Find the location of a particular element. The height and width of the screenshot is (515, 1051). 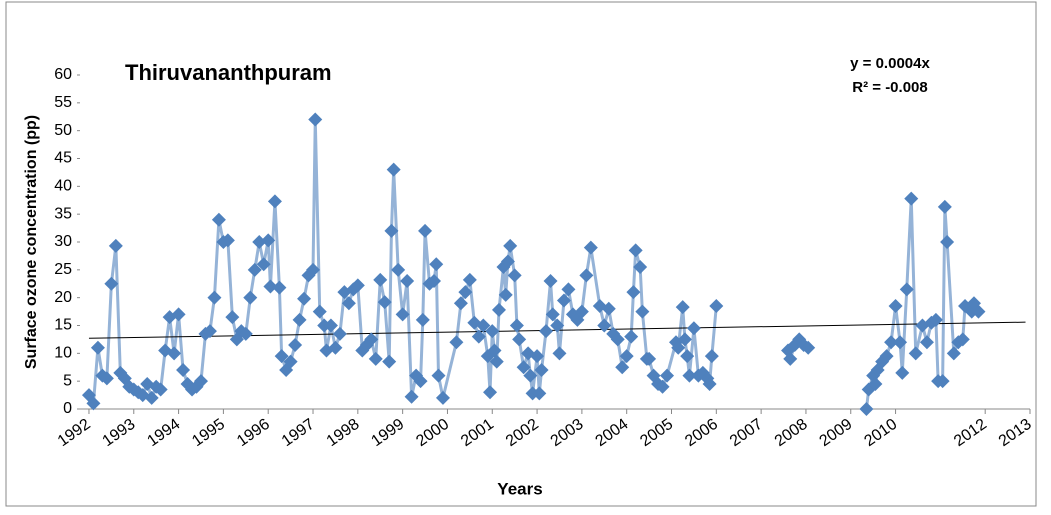

y-tick-label: 50 is located at coordinates (63, 130).